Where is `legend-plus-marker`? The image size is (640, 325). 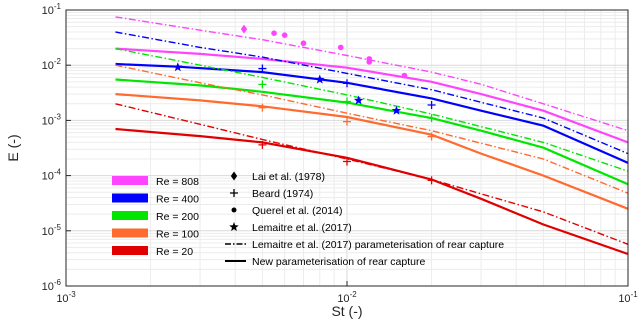
legend-plus-marker is located at coordinates (234, 193).